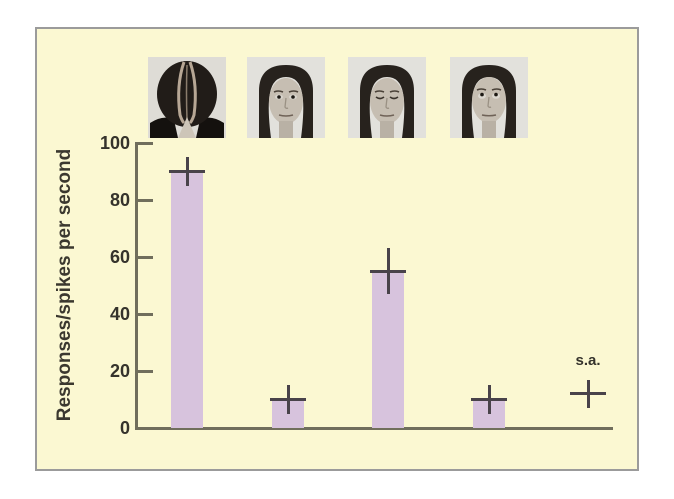  What do you see at coordinates (119, 371) in the screenshot?
I see `y-tick-label: 20` at bounding box center [119, 371].